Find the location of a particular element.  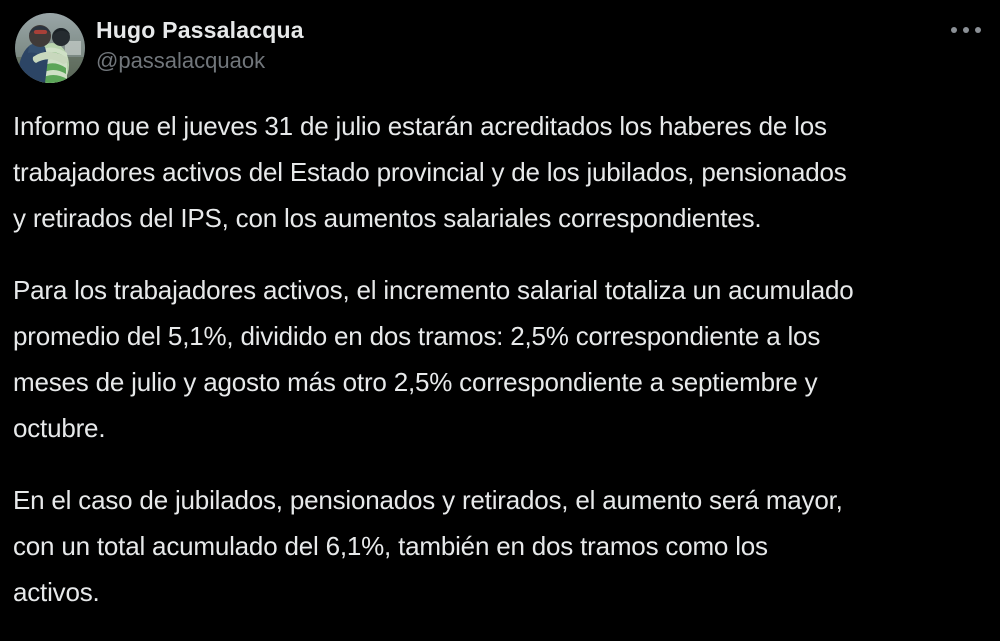

author-name: Hugo Passalacqua is located at coordinates (200, 30).